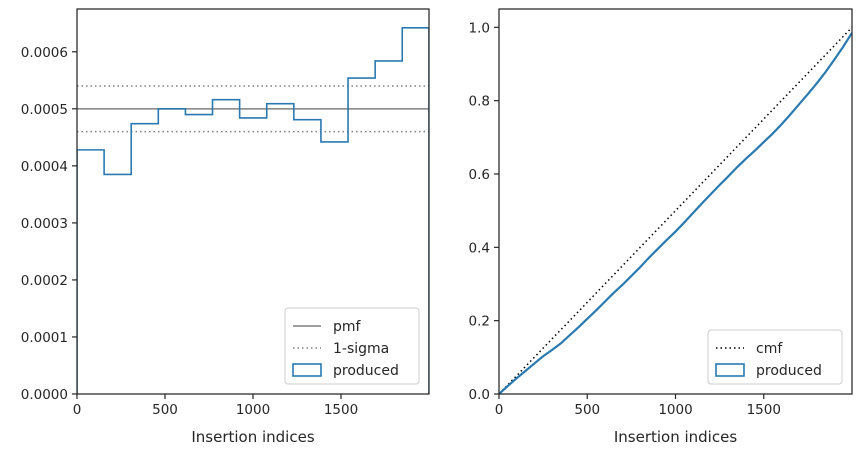  Describe the element at coordinates (361, 349) in the screenshot. I see `legend-label: 1-sigma` at that location.